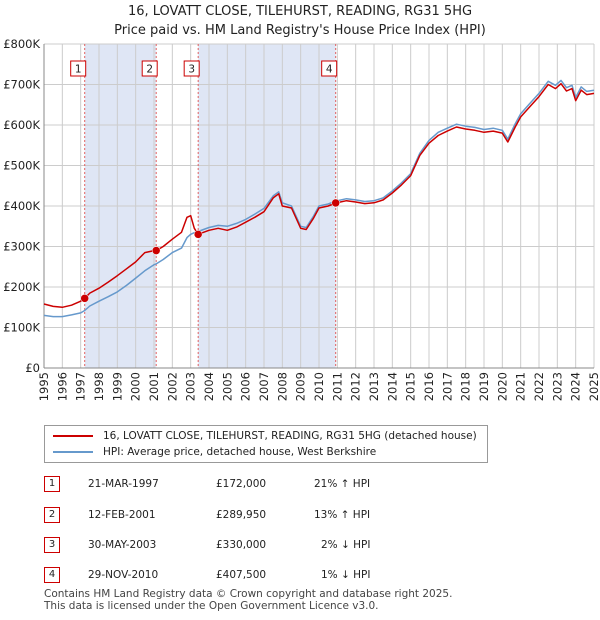  I want to click on x-tick-label: 2017, so click(447, 386).